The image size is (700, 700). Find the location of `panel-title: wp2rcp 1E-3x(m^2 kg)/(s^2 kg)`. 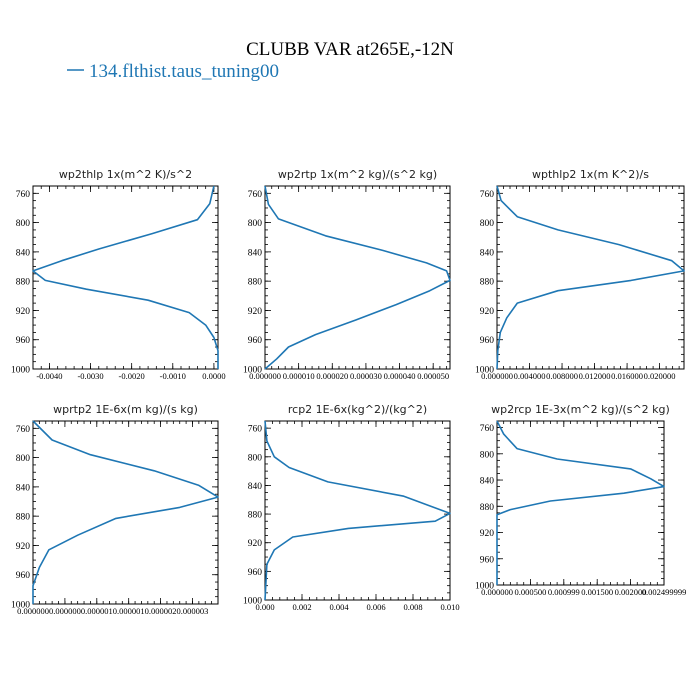

panel-title: wp2rcp 1E-3x(m^2 kg)/(s^2 kg) is located at coordinates (580, 409).